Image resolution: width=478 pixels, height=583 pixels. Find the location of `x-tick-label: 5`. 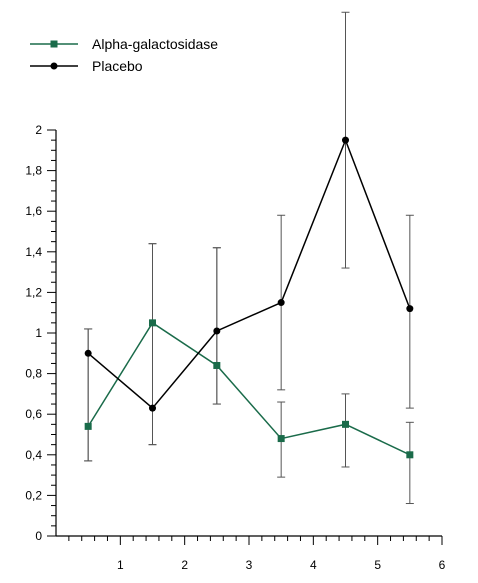

x-tick-label: 5 is located at coordinates (377, 565).